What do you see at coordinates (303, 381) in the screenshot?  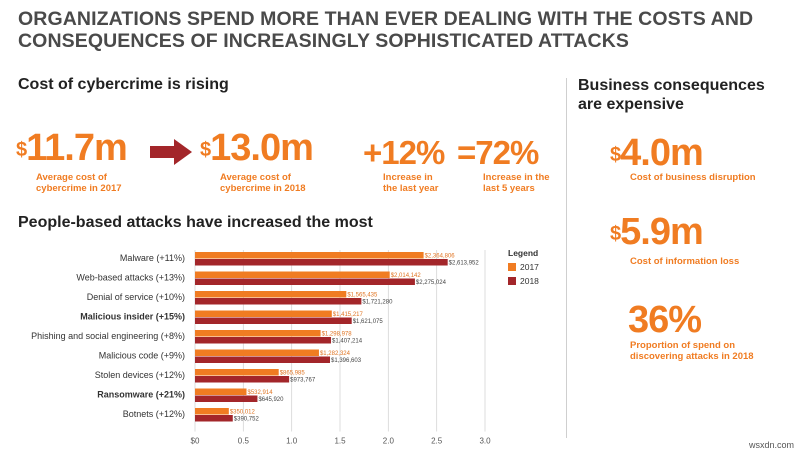 I see `data-label: $973,767` at bounding box center [303, 381].